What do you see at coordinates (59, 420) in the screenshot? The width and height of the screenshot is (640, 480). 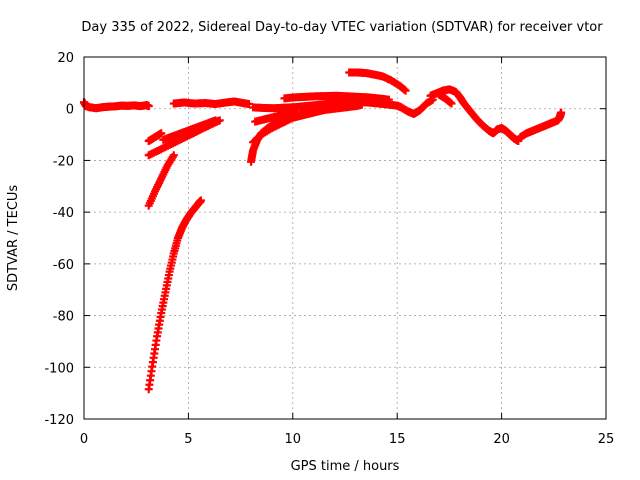 I see `y-tick-label: -120` at bounding box center [59, 420].